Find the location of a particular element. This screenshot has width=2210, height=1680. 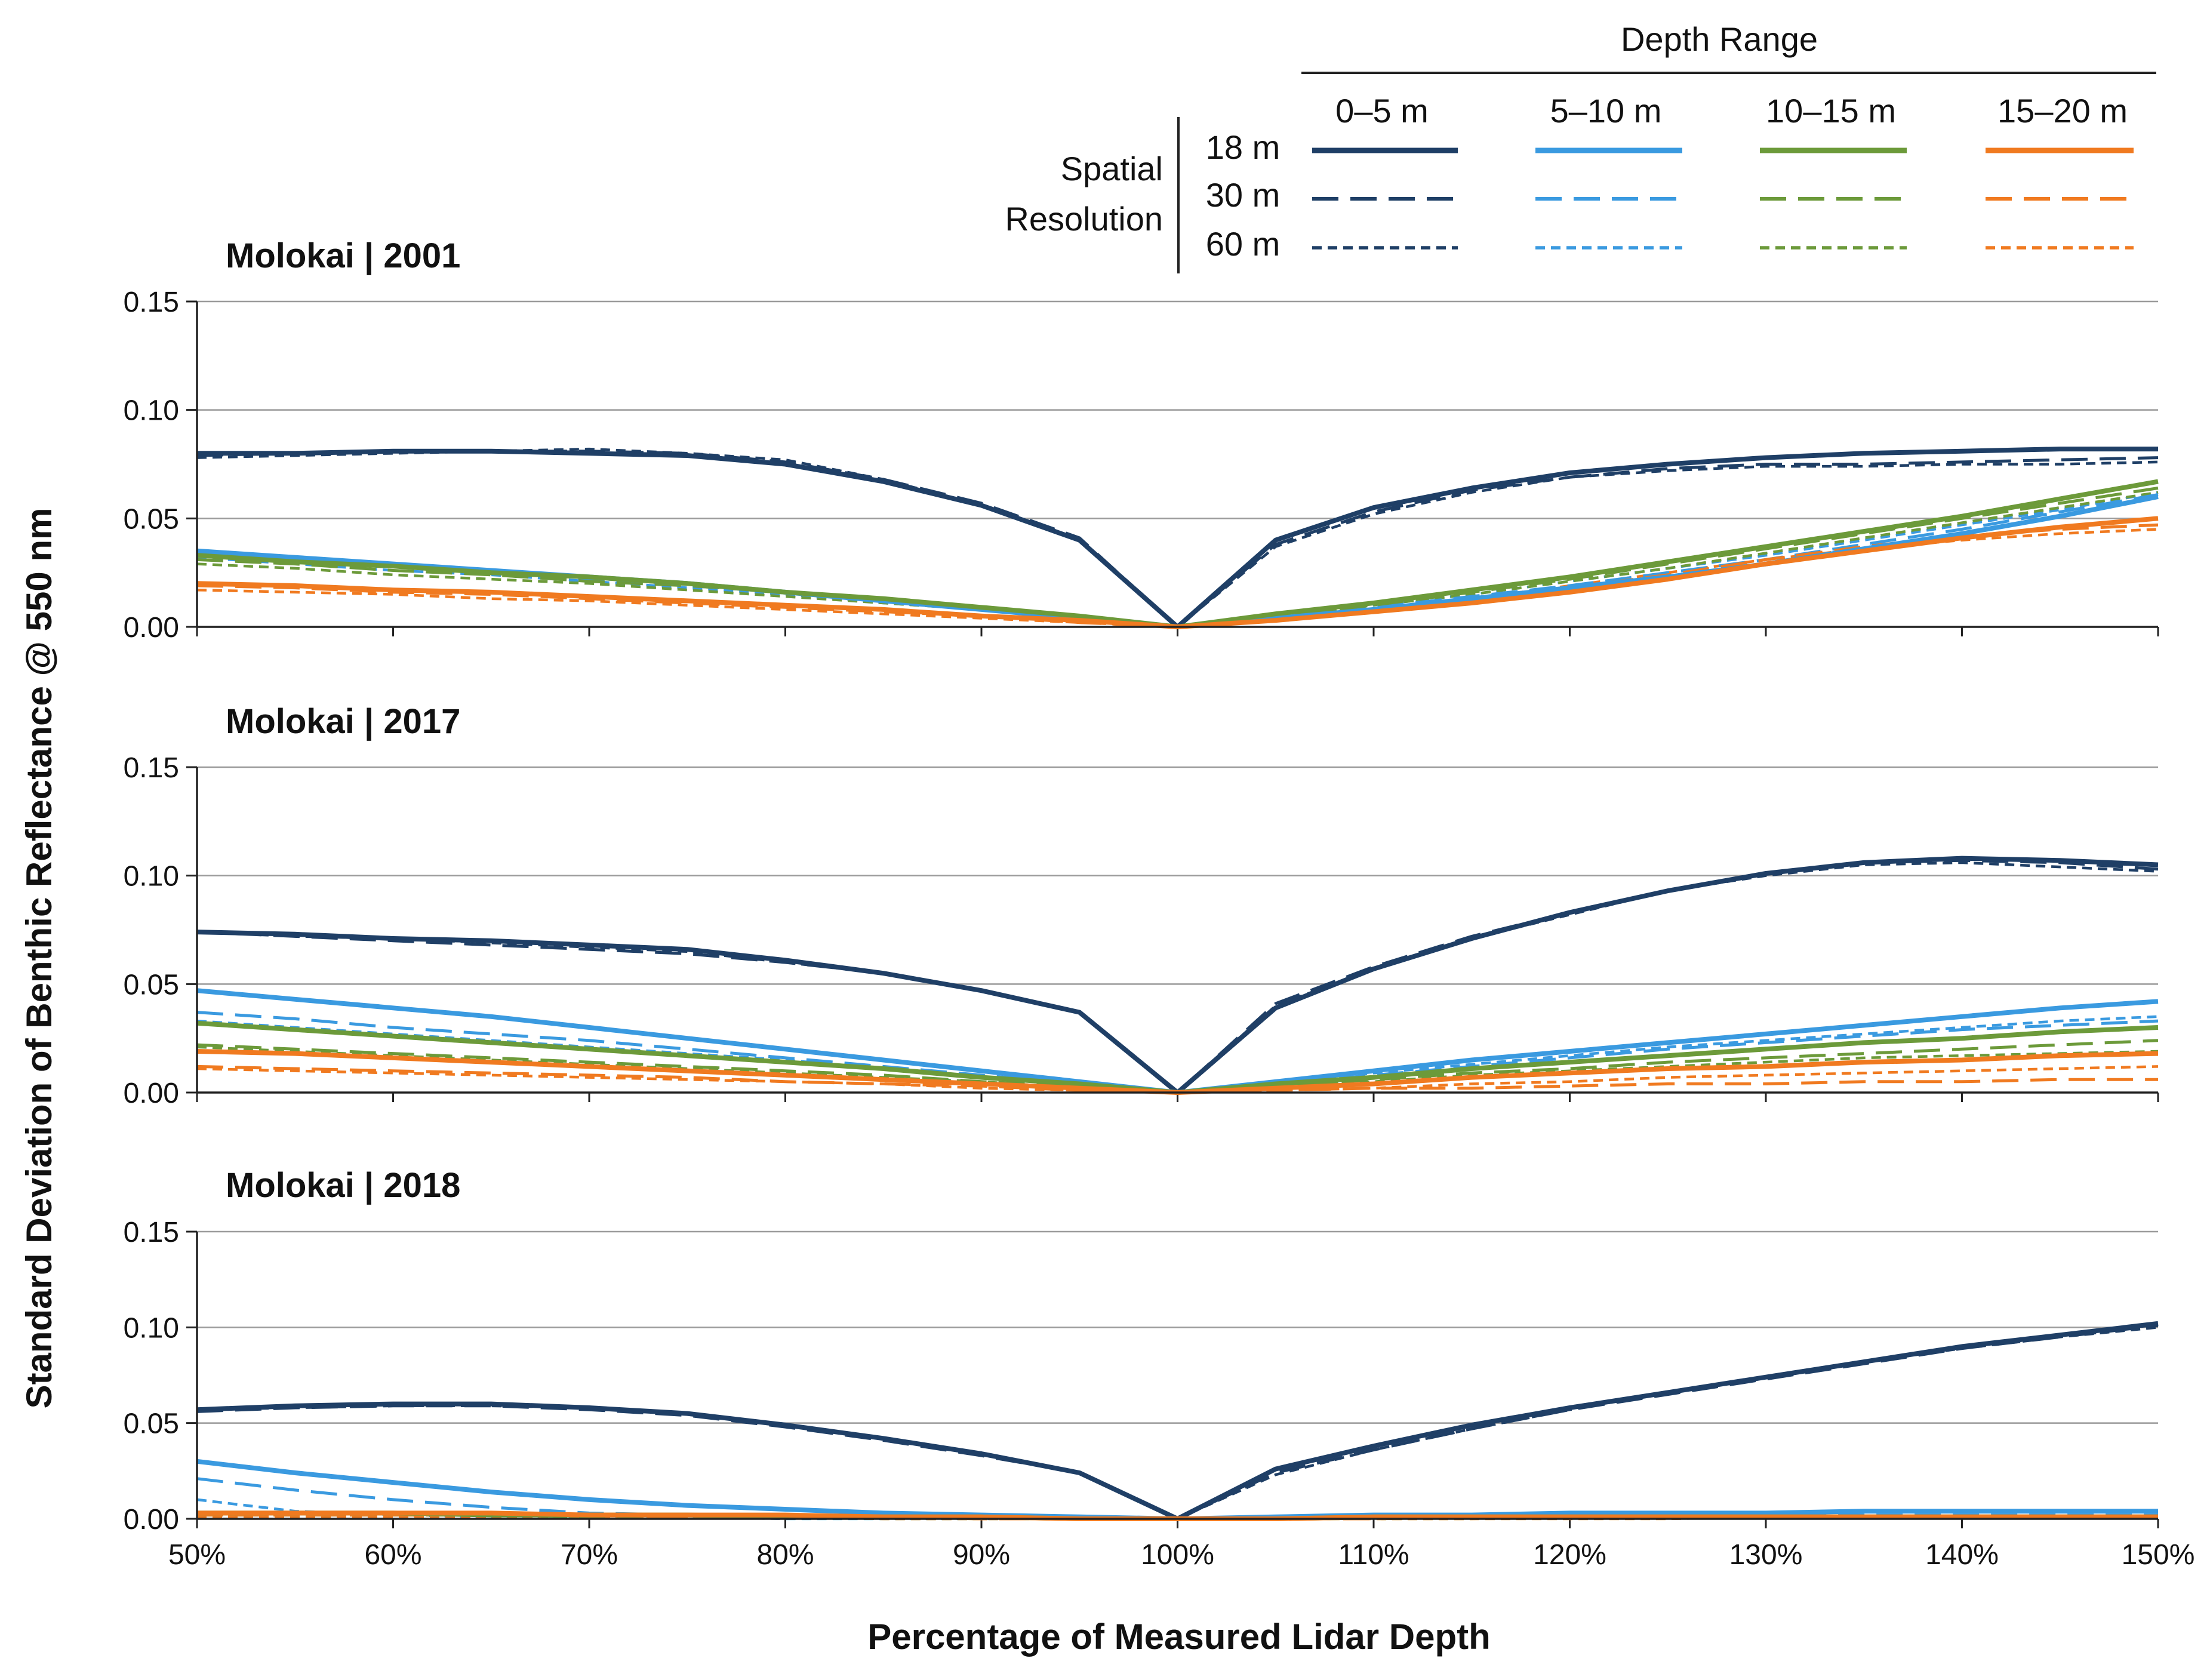

legend-depth-label: 15–20 m is located at coordinates (2062, 111).